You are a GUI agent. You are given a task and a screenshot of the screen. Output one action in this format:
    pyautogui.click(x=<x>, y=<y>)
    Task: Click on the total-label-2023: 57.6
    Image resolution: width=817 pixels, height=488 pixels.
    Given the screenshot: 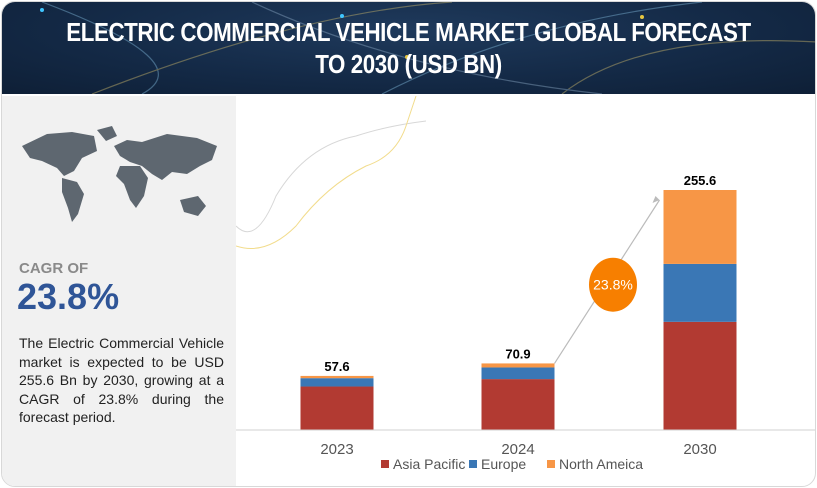 What is the action you would take?
    pyautogui.click(x=336, y=366)
    